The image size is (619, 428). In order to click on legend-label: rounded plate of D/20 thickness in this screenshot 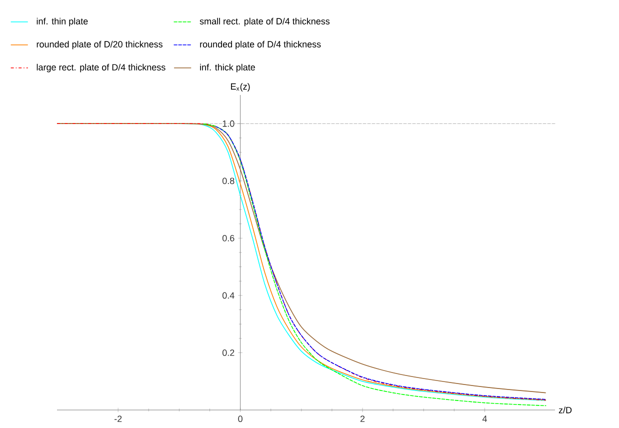, I will do `click(99, 45)`.